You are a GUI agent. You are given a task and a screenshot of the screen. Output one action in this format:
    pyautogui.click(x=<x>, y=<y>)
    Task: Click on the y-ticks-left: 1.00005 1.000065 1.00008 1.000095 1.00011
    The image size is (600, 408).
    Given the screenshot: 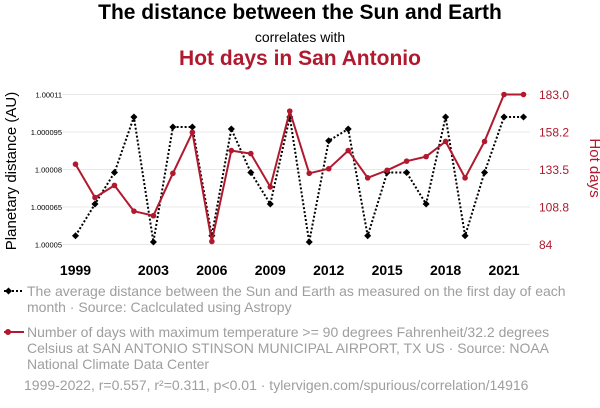 What is the action you would take?
    pyautogui.click(x=46, y=170)
    